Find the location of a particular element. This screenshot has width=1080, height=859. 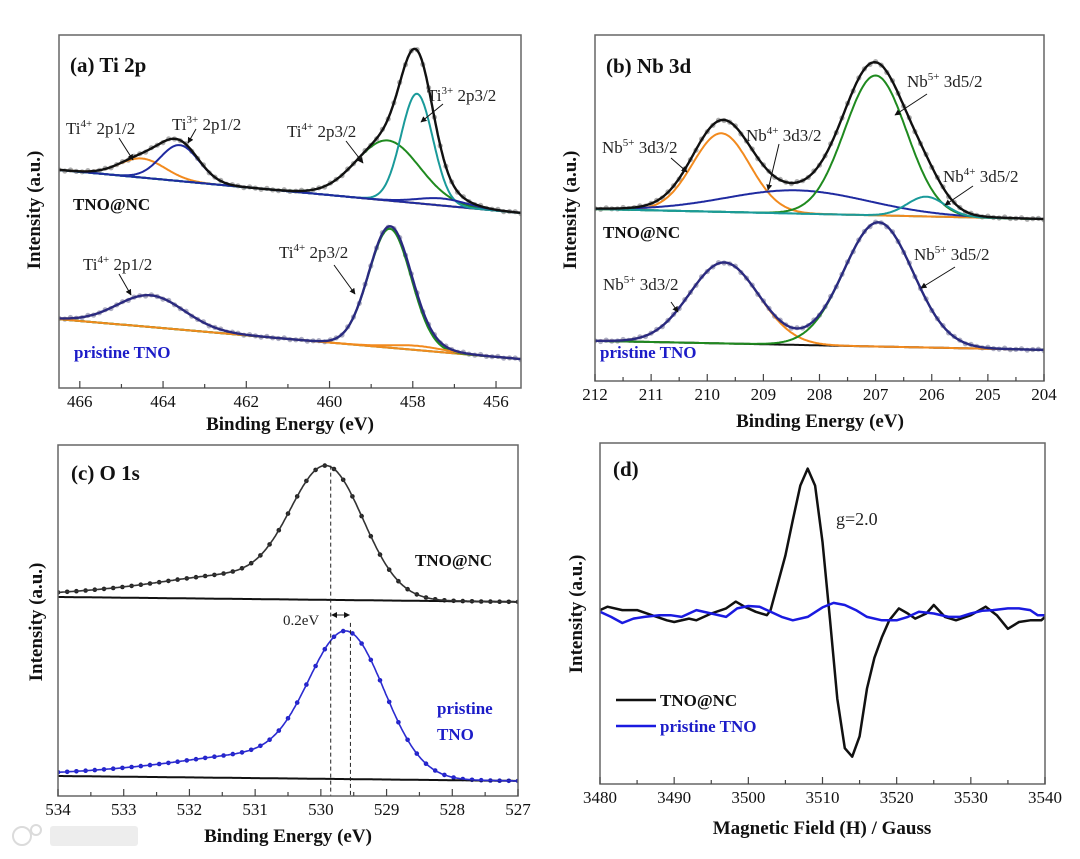

annotation-nb5-3d32-nc: Nb5+ 3d3/2 is located at coordinates (639, 147).